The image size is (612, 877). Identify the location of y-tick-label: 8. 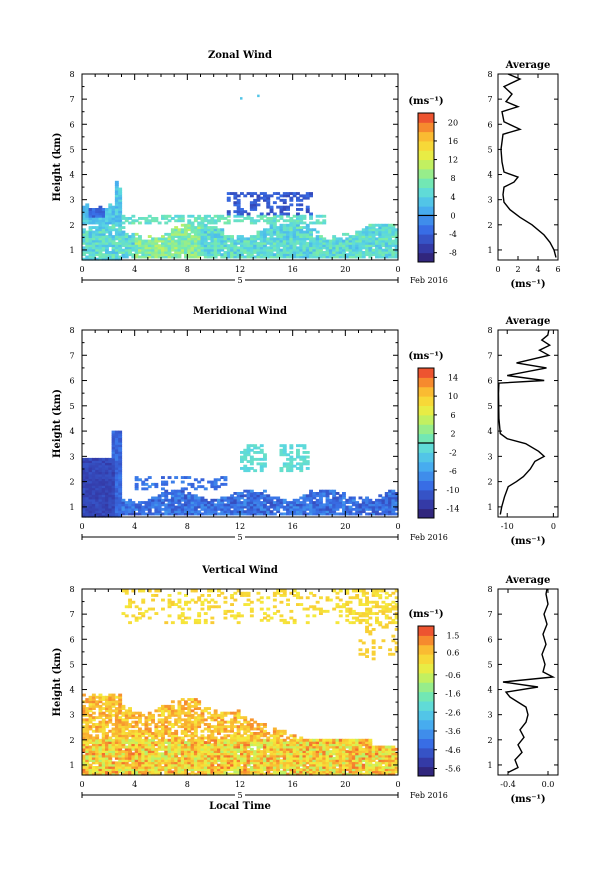
(71, 330).